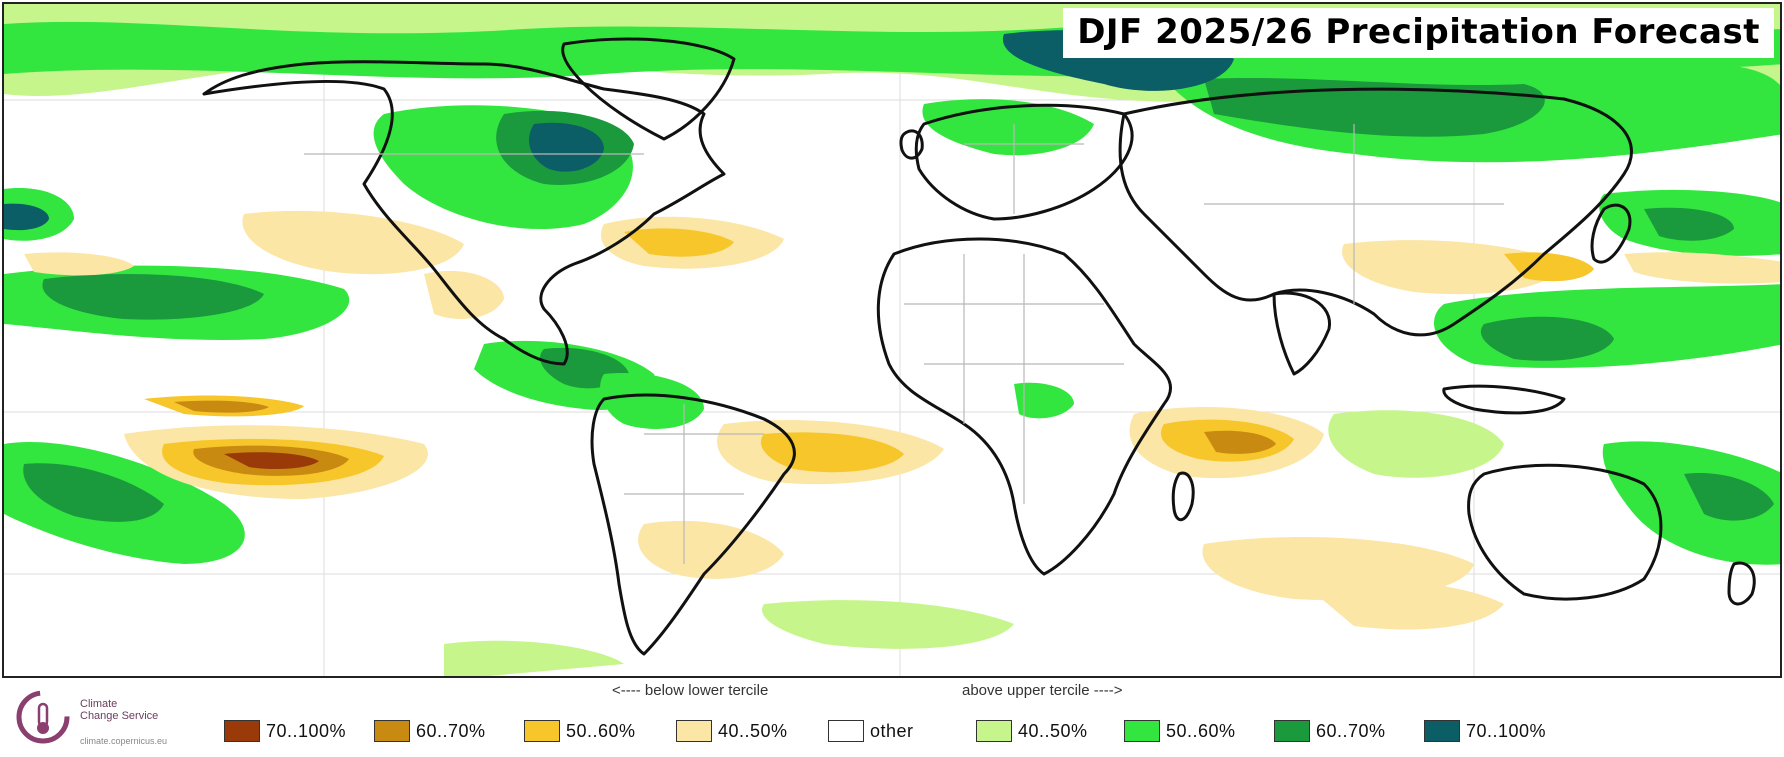  I want to click on below-tercile-label: <---- below lower tercile, so click(690, 690).